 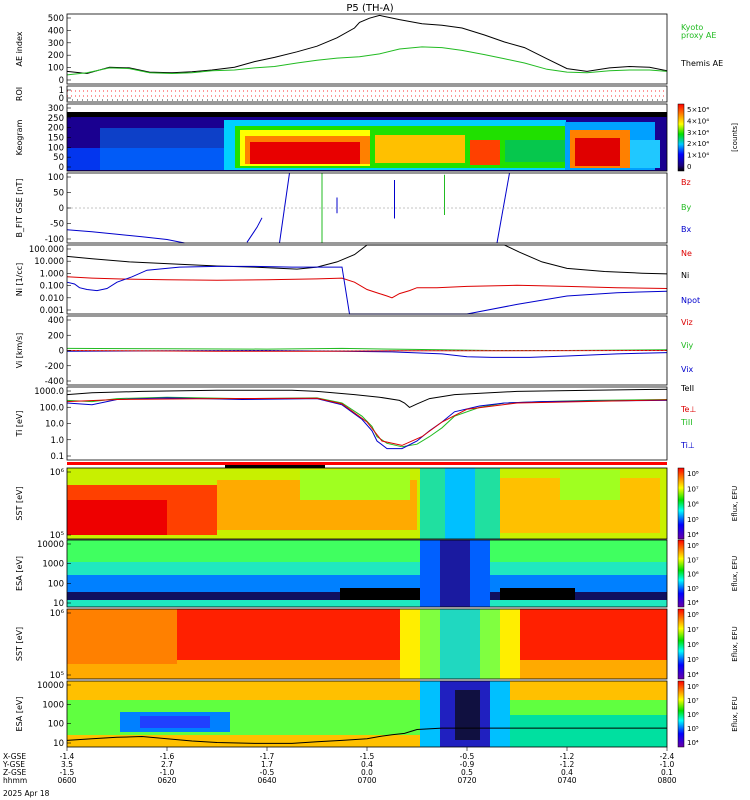 I want to click on y-axis-label-sst_el: SST [eV], so click(x=19, y=644).